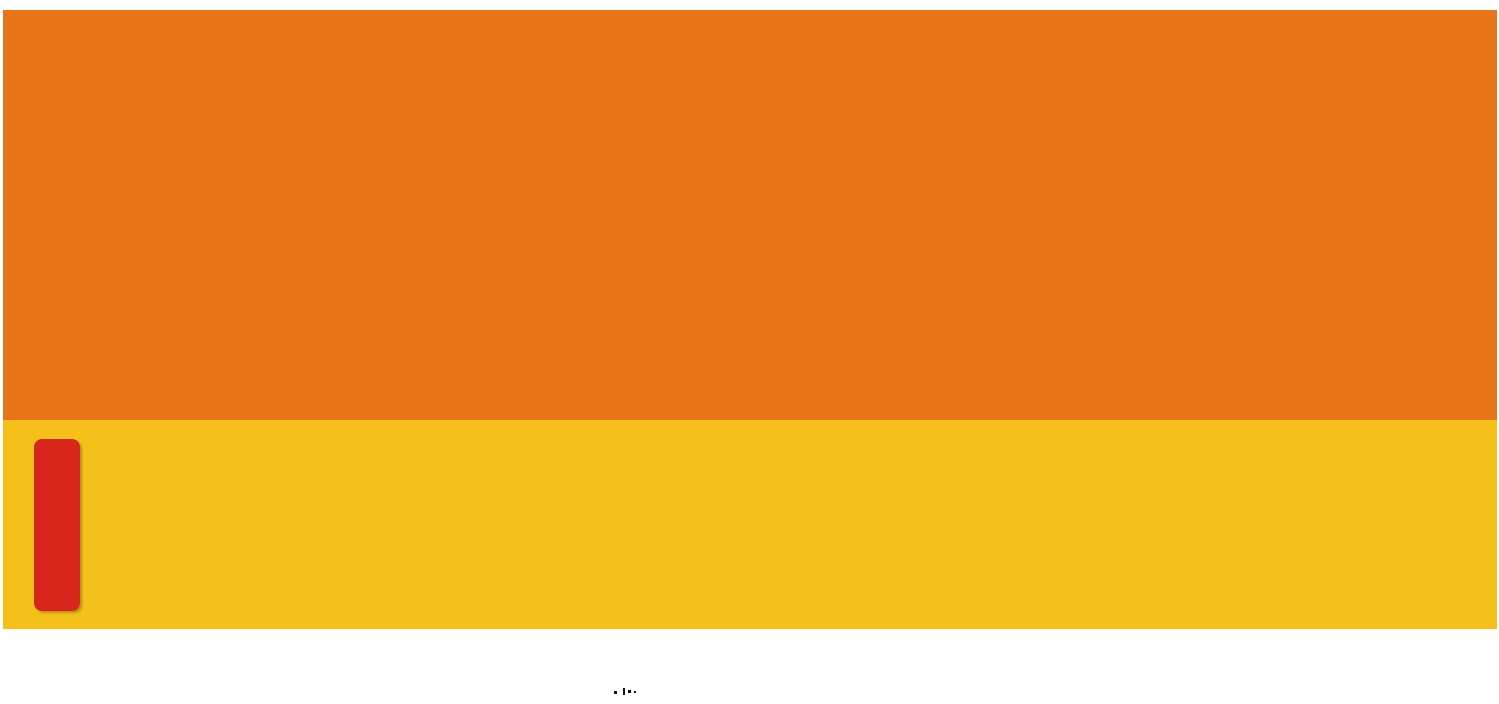 The height and width of the screenshot is (704, 1499). What do you see at coordinates (628, 688) in the screenshot?
I see `stray-mark` at bounding box center [628, 688].